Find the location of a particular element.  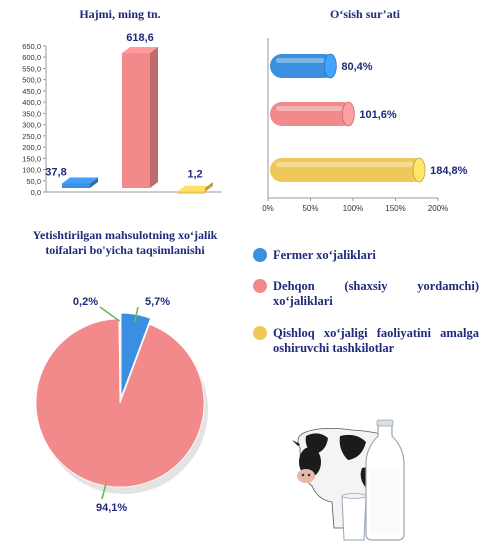

x-tick-label: 100% is located at coordinates (353, 208).